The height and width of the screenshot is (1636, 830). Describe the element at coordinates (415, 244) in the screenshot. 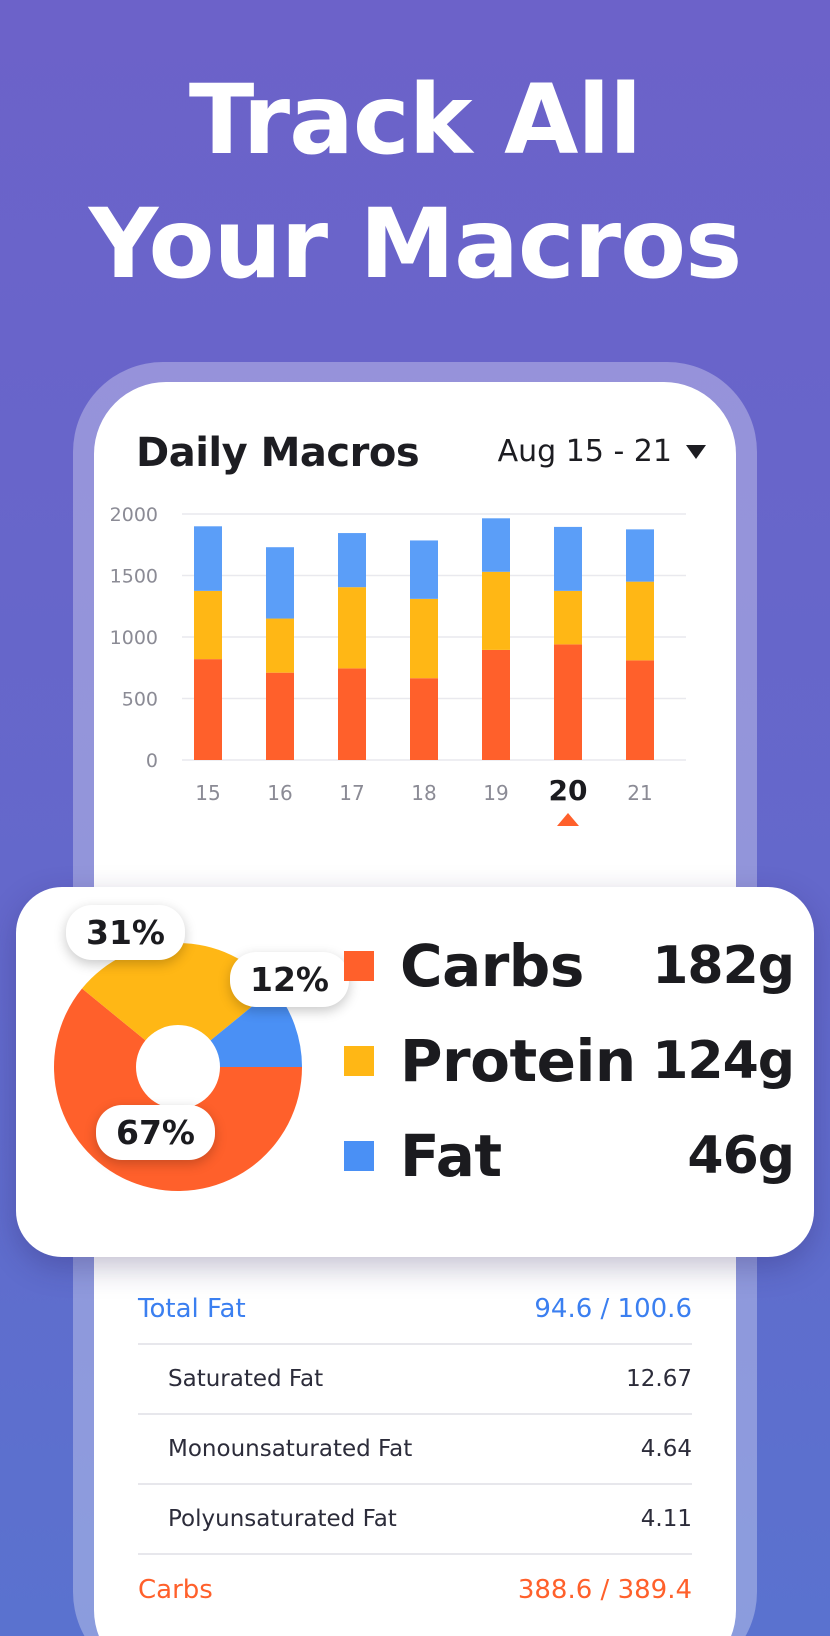

I see `hero-title-line-2: Your Macros` at that location.